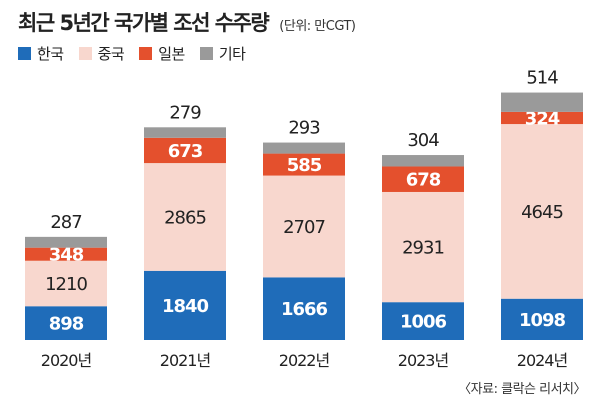 The width and height of the screenshot is (600, 403). What do you see at coordinates (304, 360) in the screenshot?
I see `x-tick-label-2: 2022년` at bounding box center [304, 360].